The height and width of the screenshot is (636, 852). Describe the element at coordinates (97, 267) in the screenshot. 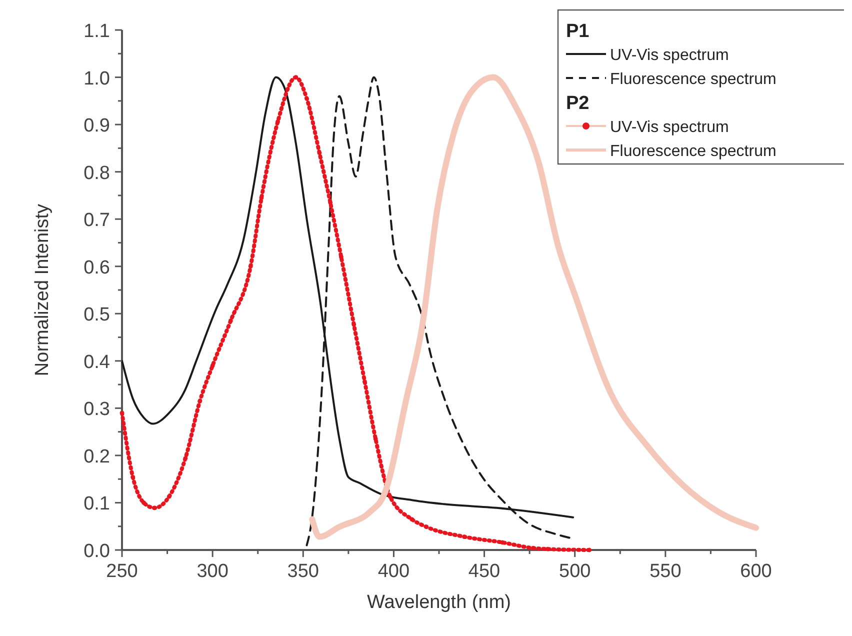

I see `y-tick-label: 0.6` at that location.